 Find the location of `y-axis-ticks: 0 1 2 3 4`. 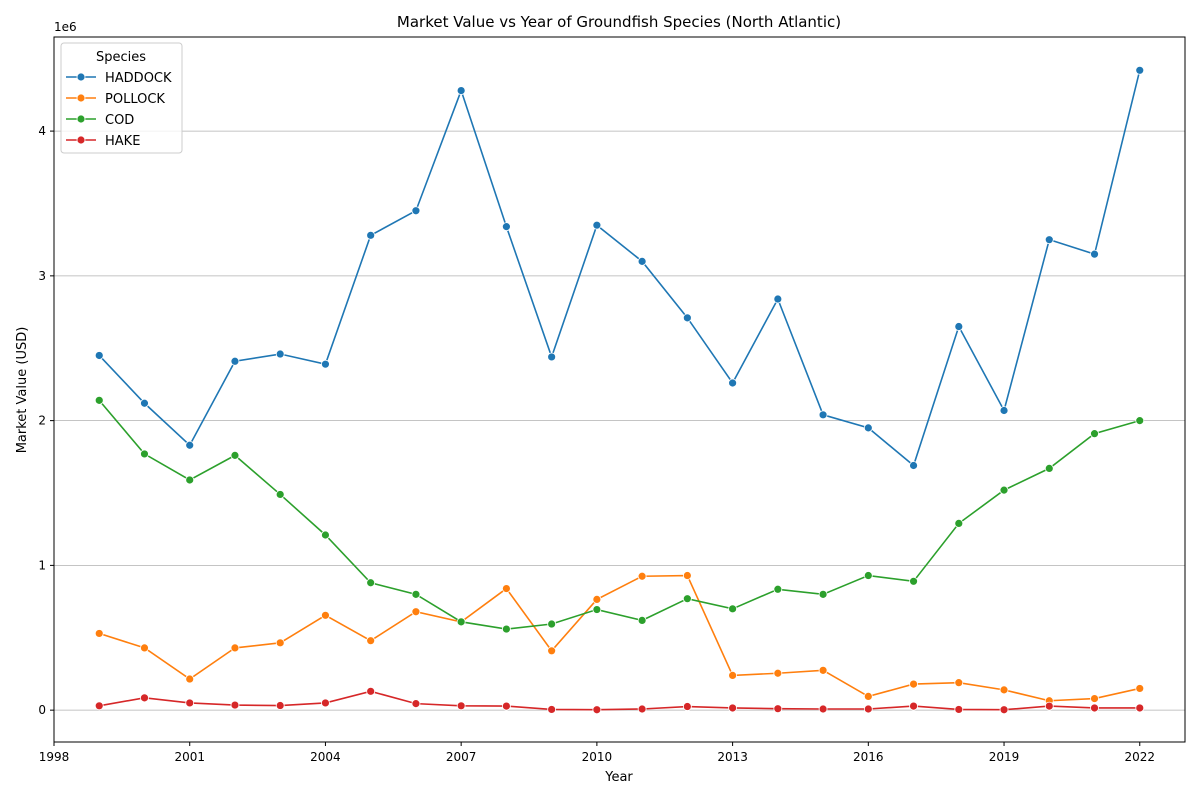

y-axis-ticks: 0 1 2 3 4 is located at coordinates (46, 420).